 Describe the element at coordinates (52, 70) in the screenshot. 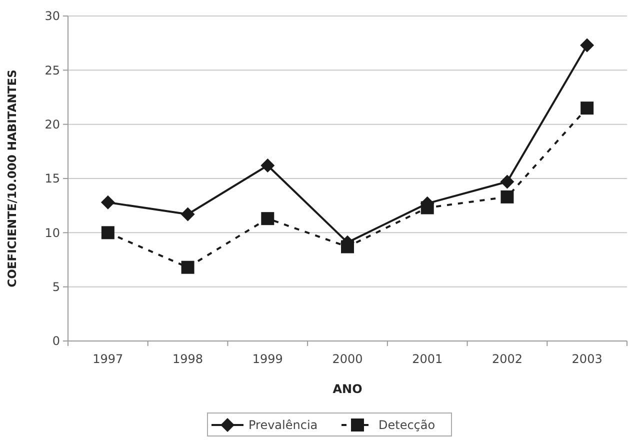

I see `y-tick-label: 25` at that location.